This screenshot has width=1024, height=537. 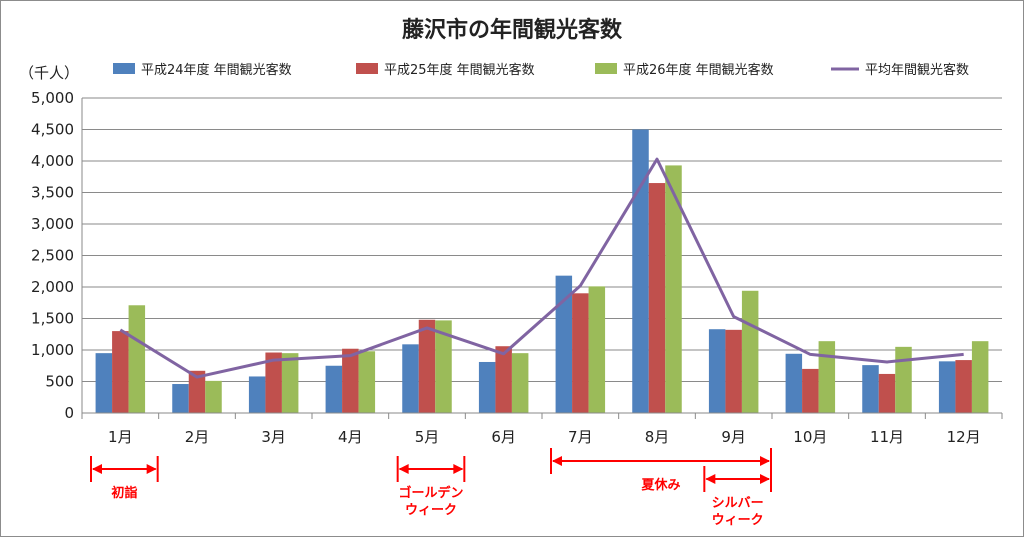 What do you see at coordinates (197, 437) in the screenshot?
I see `x-tick-label: 2月` at bounding box center [197, 437].